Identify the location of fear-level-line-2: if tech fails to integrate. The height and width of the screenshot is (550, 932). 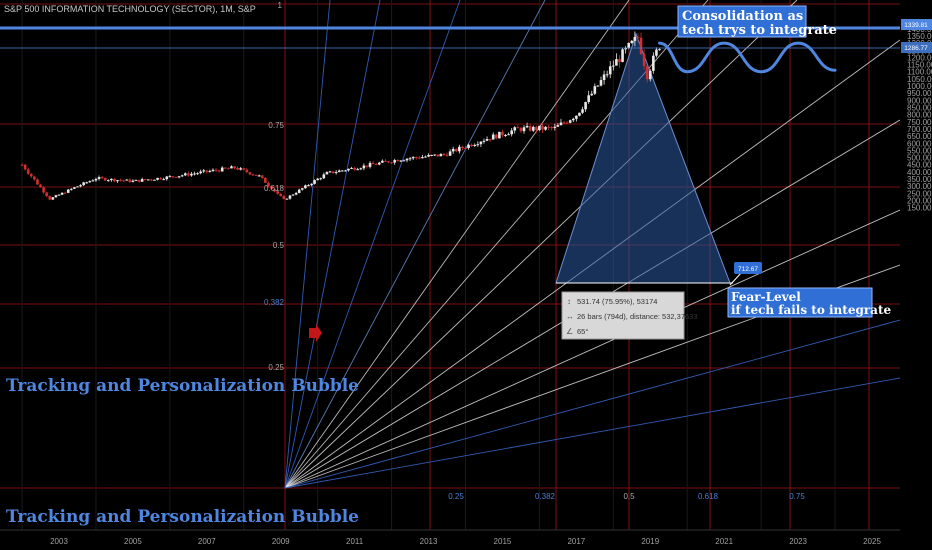
(811, 310).